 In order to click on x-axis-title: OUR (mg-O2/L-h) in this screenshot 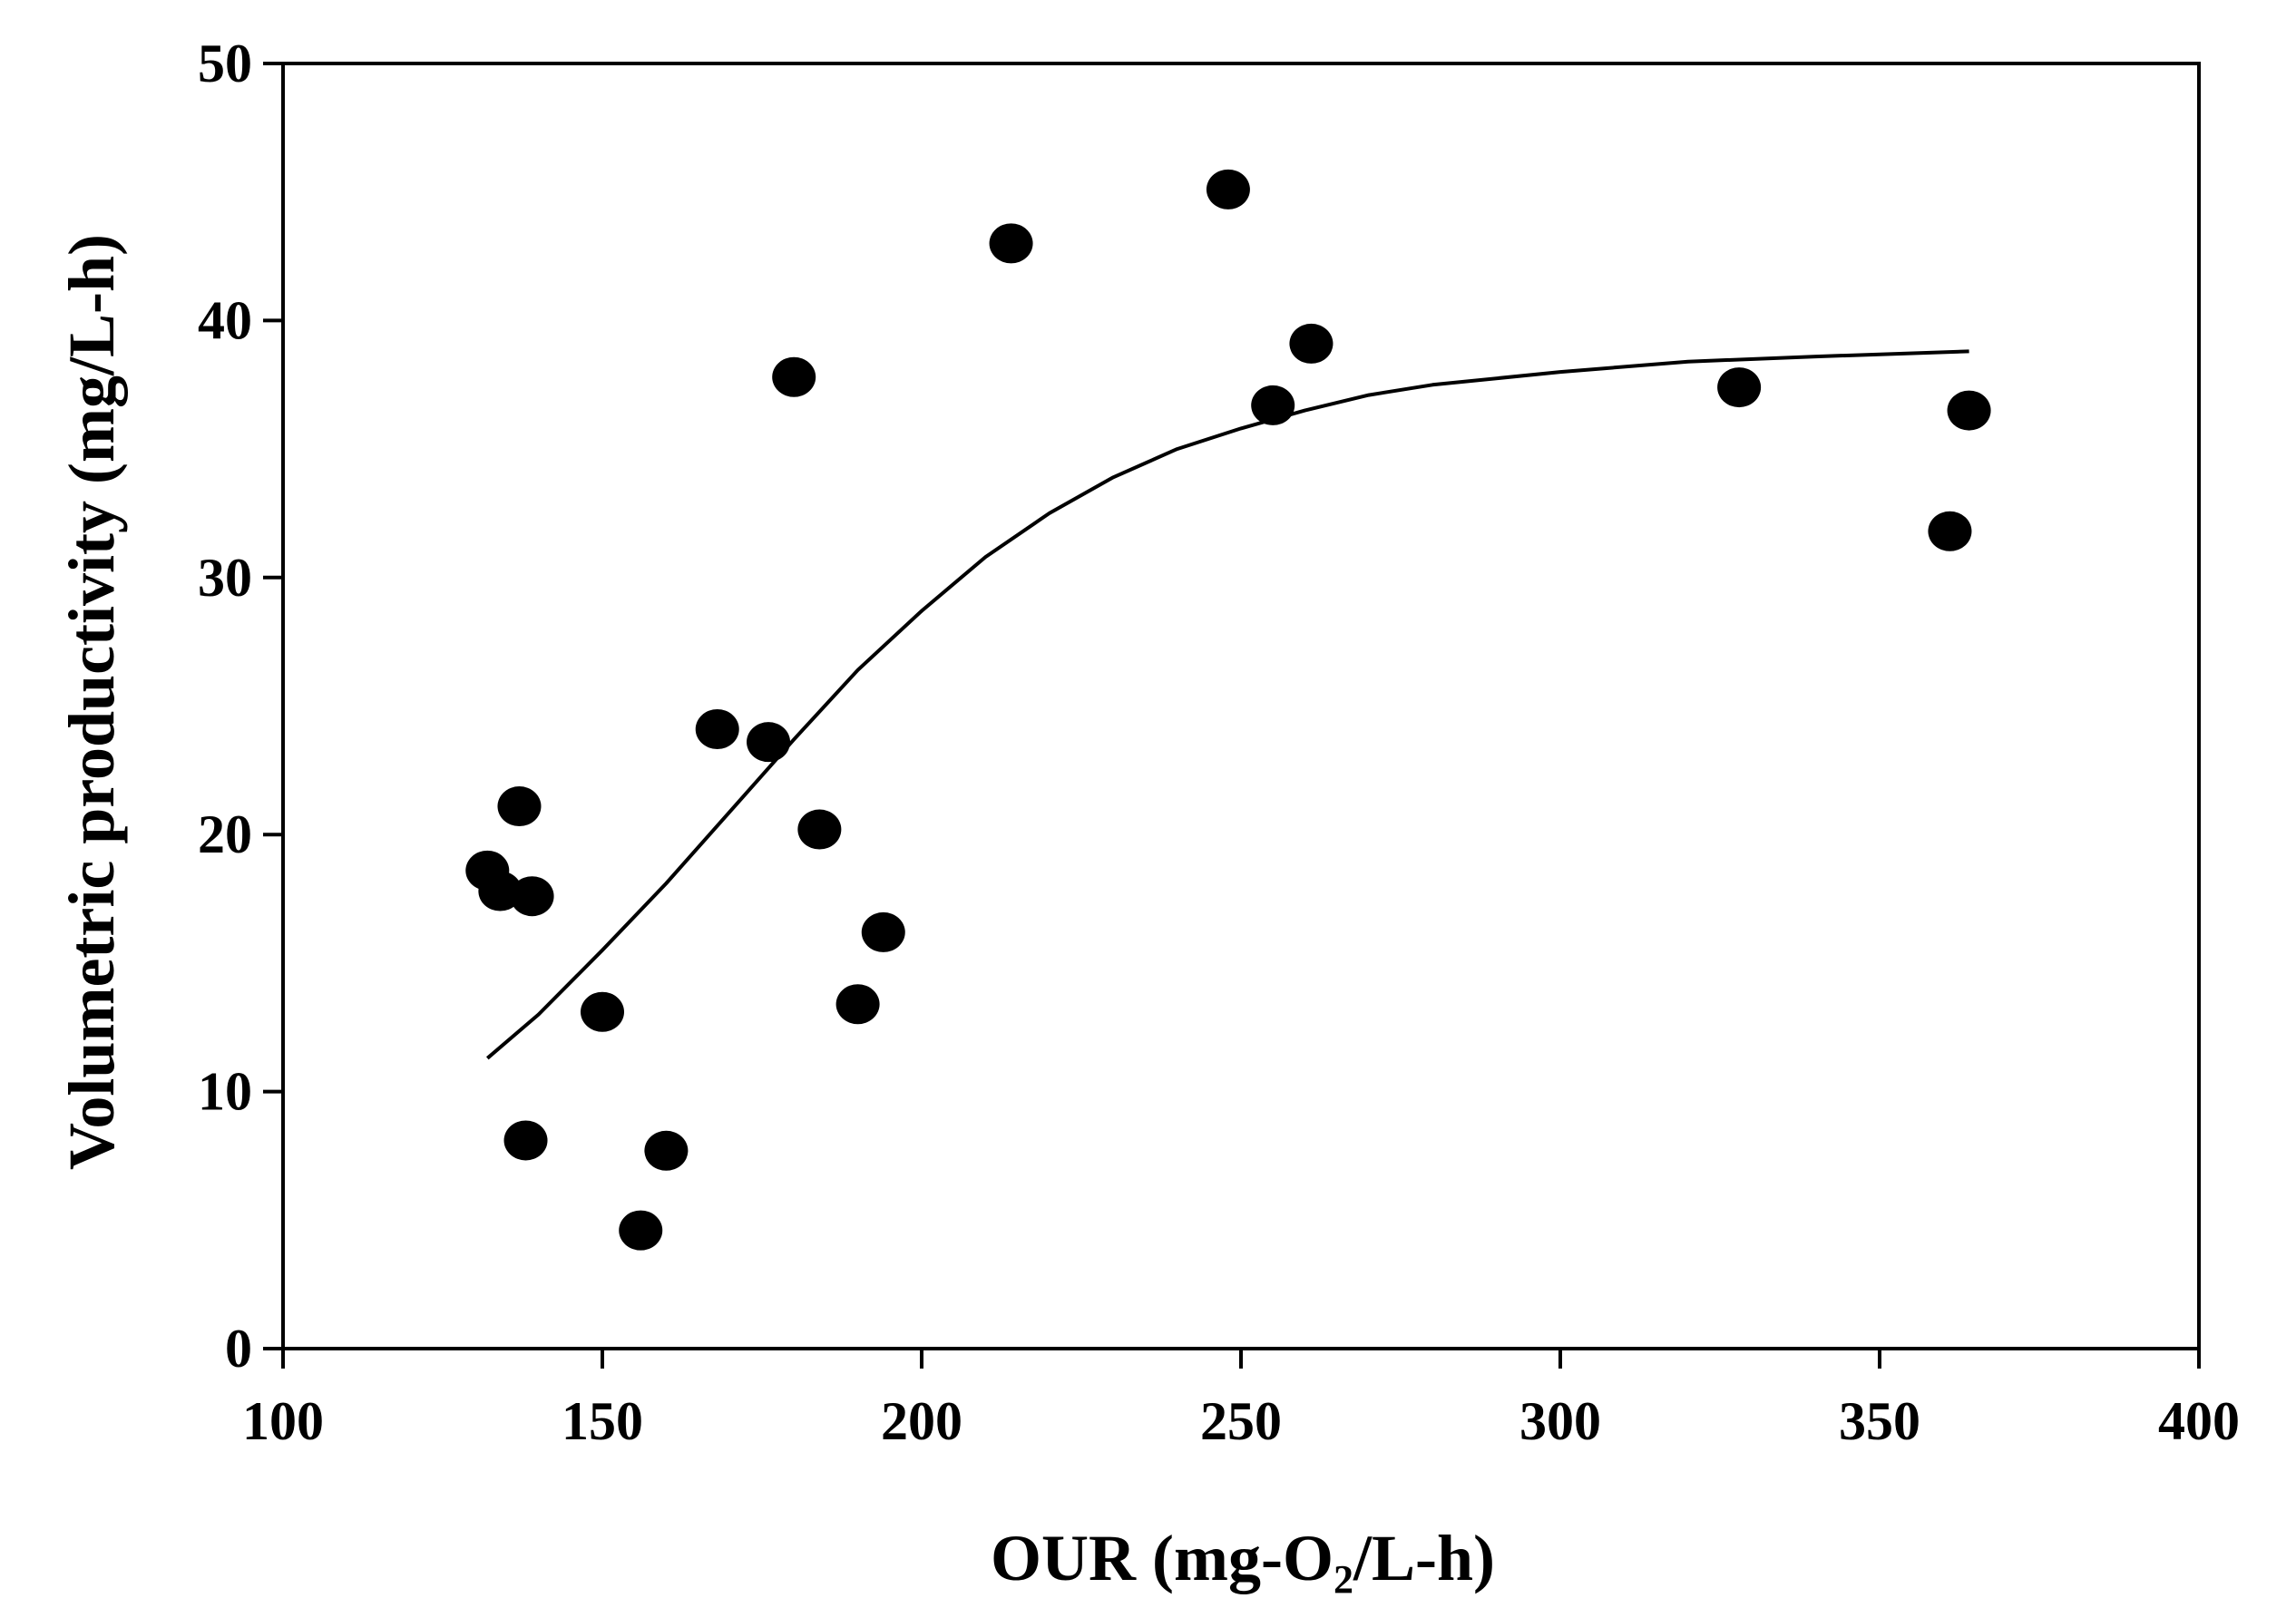, I will do `click(1243, 1562)`.